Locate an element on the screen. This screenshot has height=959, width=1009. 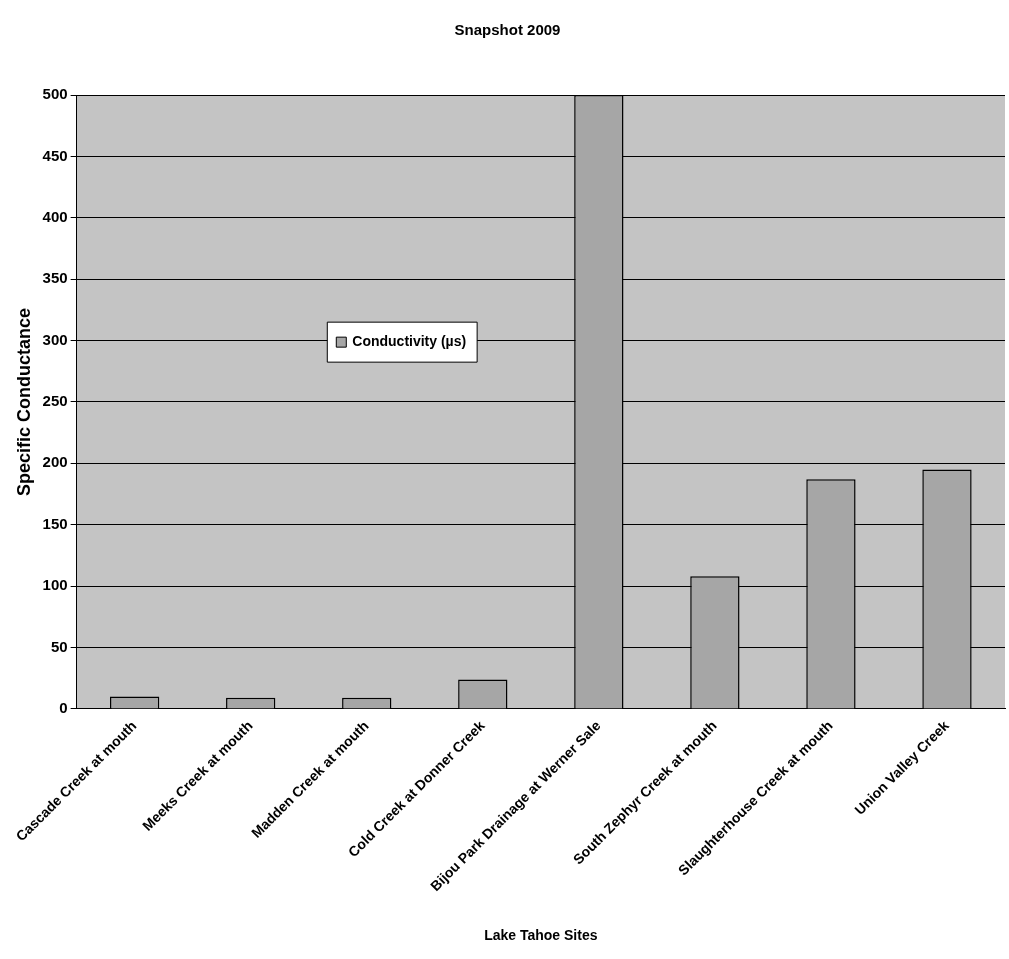
y-tick-label: 450 is located at coordinates (55, 155).